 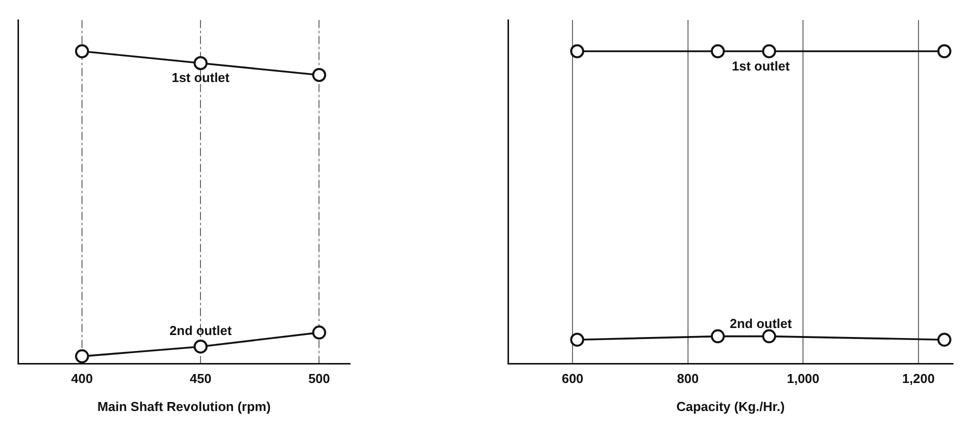 What do you see at coordinates (201, 378) in the screenshot?
I see `x-tick-label: 450` at bounding box center [201, 378].